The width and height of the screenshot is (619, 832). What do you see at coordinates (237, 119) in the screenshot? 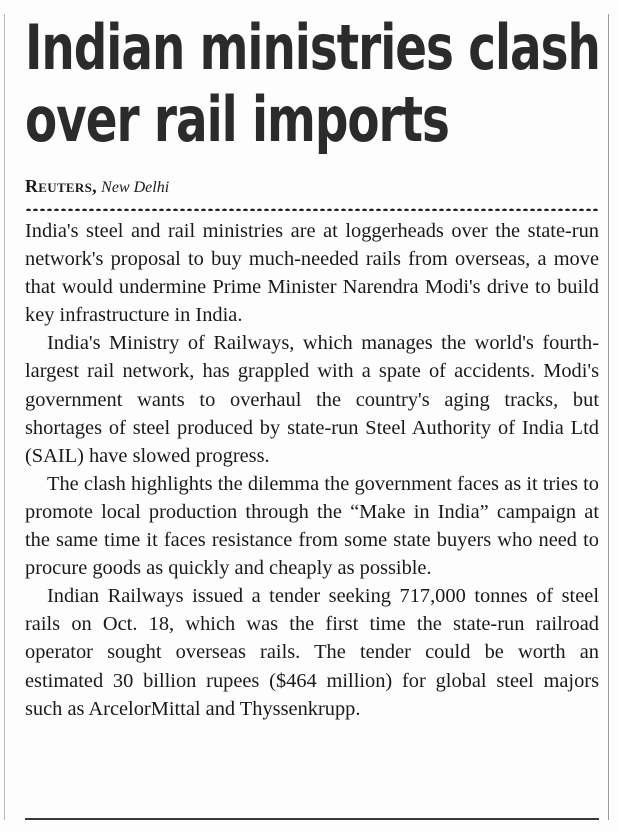
I see `headline-line-2: over rail imports` at bounding box center [237, 119].